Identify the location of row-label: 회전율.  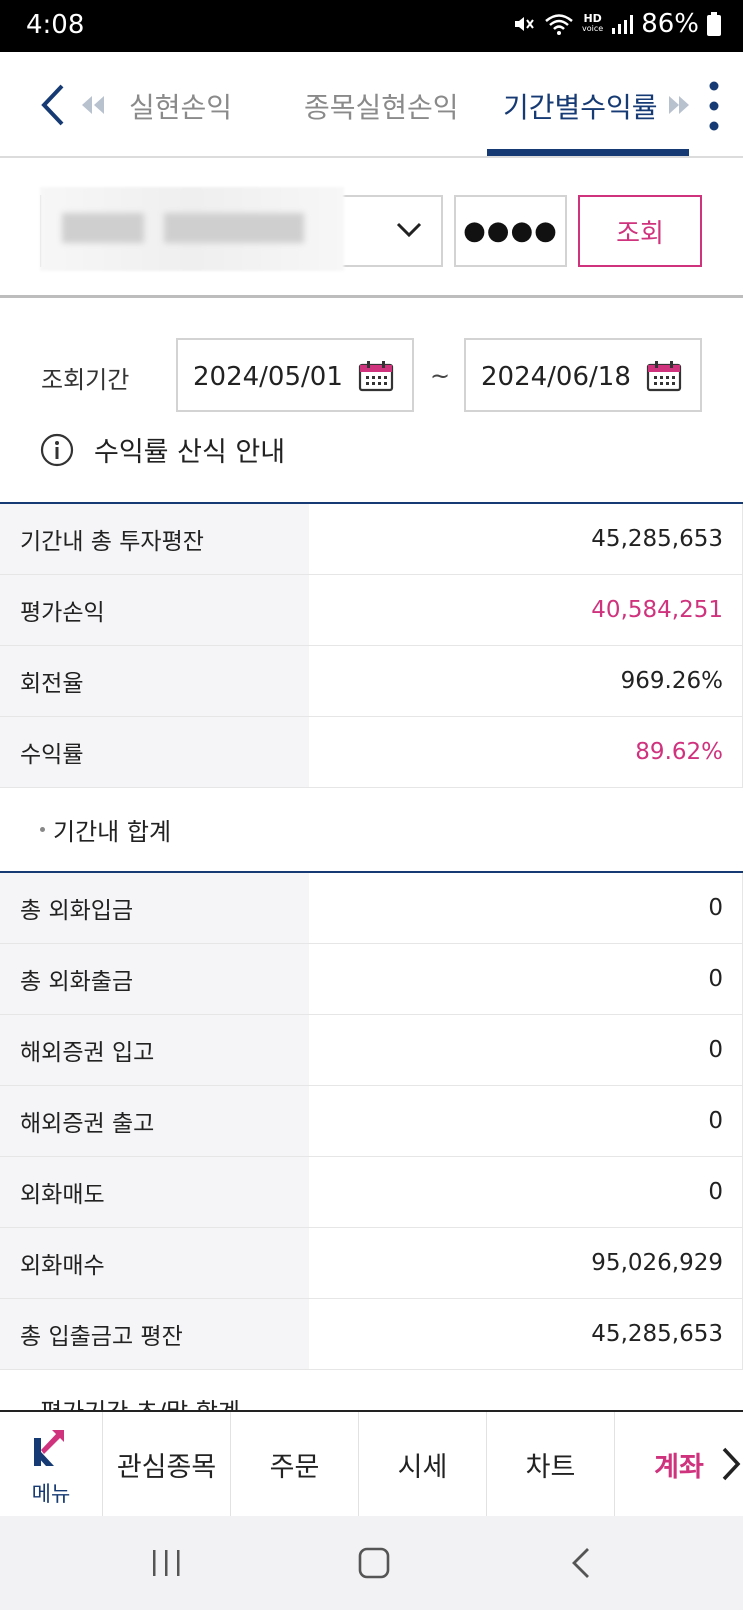
(154, 681).